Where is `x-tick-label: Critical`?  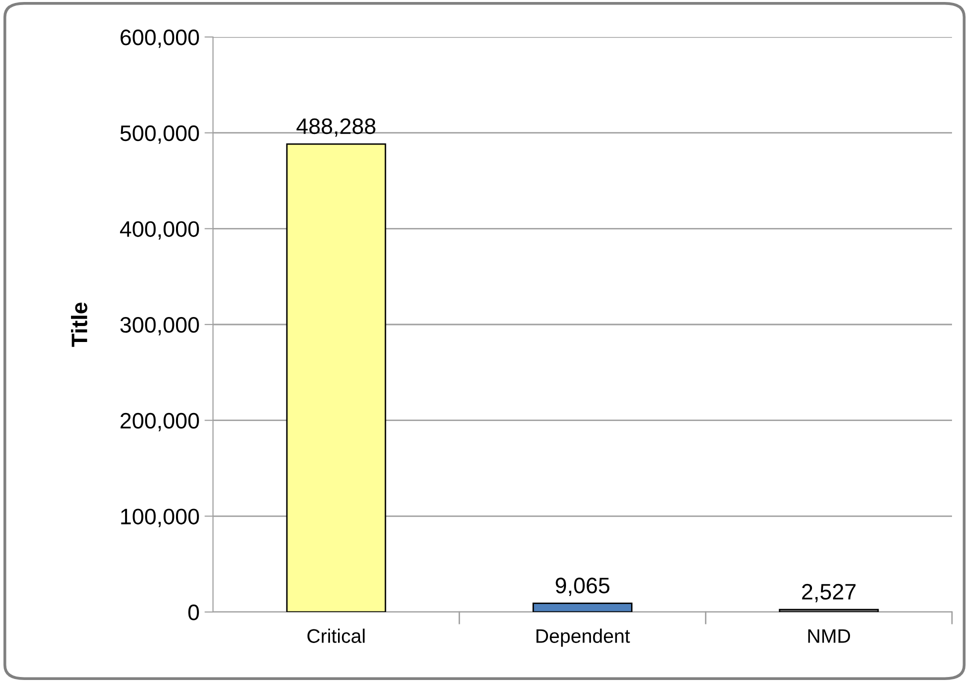
x-tick-label: Critical is located at coordinates (336, 635).